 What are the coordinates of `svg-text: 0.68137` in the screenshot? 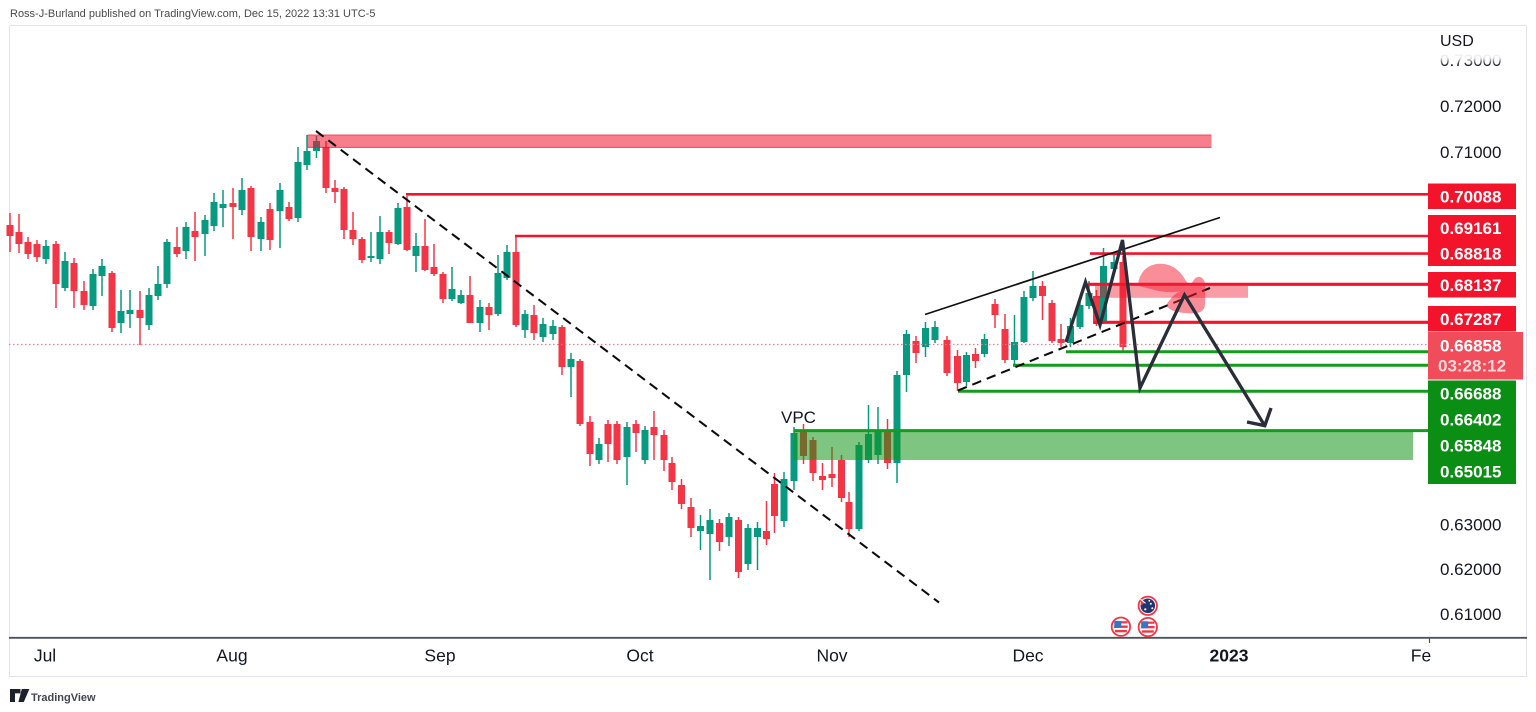 It's located at (1470, 285).